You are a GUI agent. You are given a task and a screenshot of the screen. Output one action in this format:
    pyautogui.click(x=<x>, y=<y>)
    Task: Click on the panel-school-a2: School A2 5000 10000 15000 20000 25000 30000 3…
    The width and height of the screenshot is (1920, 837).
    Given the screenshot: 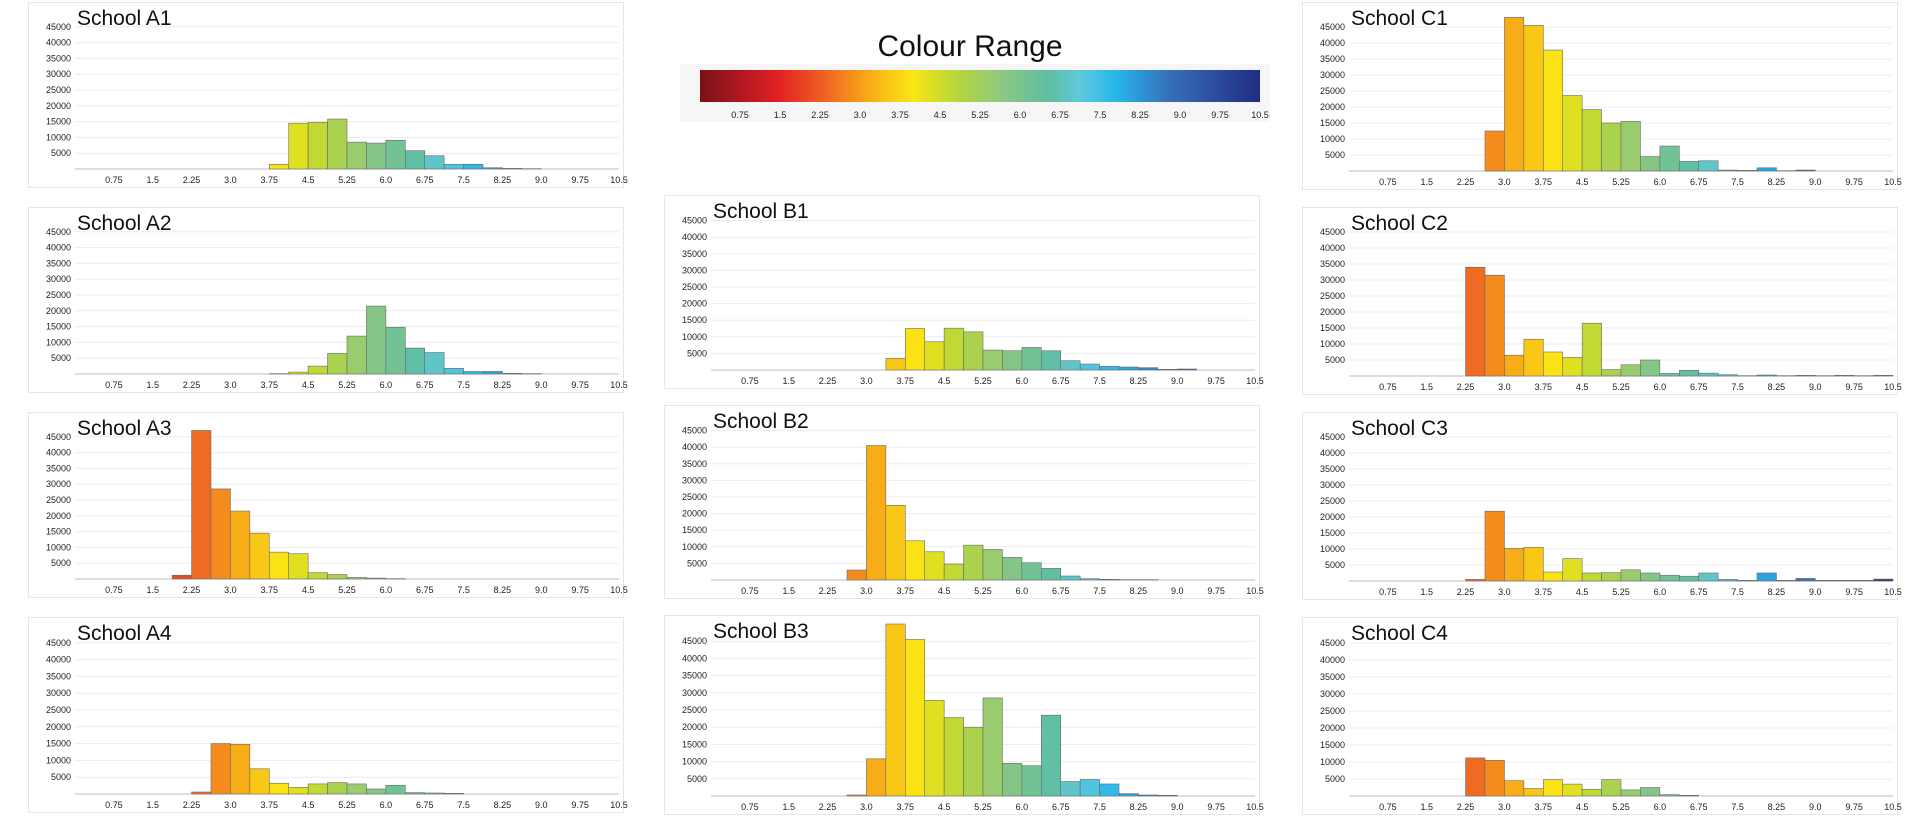 What is the action you would take?
    pyautogui.click(x=328, y=300)
    